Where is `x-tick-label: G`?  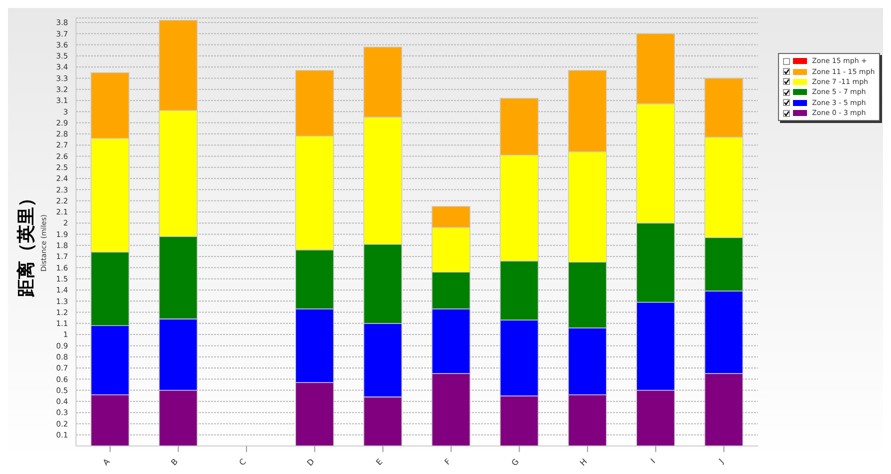
x-tick-label: G is located at coordinates (515, 462).